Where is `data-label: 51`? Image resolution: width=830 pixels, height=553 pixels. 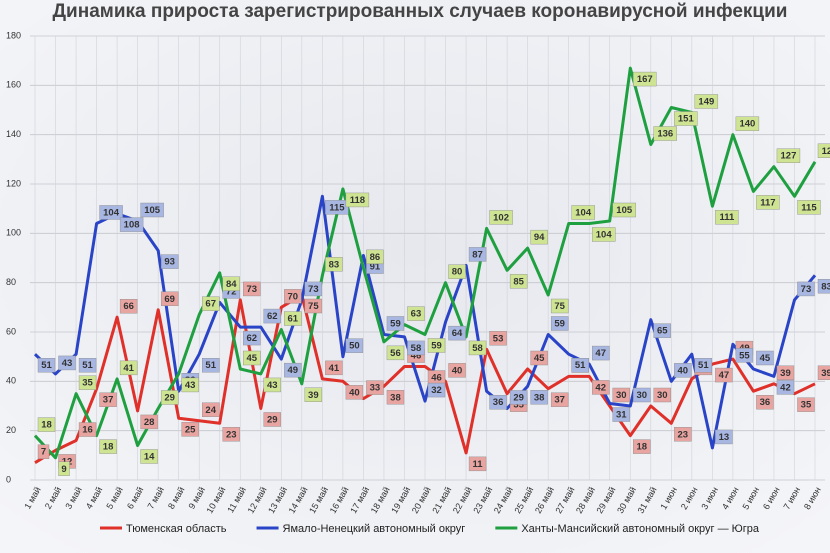 data-label: 51 is located at coordinates (46, 365).